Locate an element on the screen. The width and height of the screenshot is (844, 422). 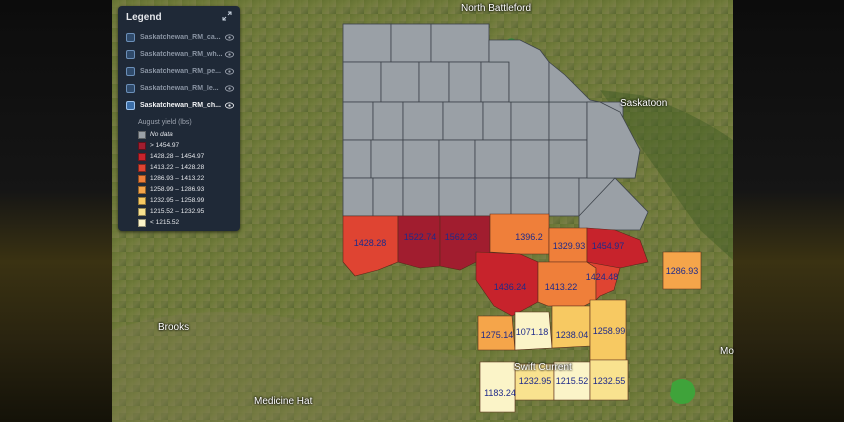
yield-region-label: 1238.04 is located at coordinates (572, 335).